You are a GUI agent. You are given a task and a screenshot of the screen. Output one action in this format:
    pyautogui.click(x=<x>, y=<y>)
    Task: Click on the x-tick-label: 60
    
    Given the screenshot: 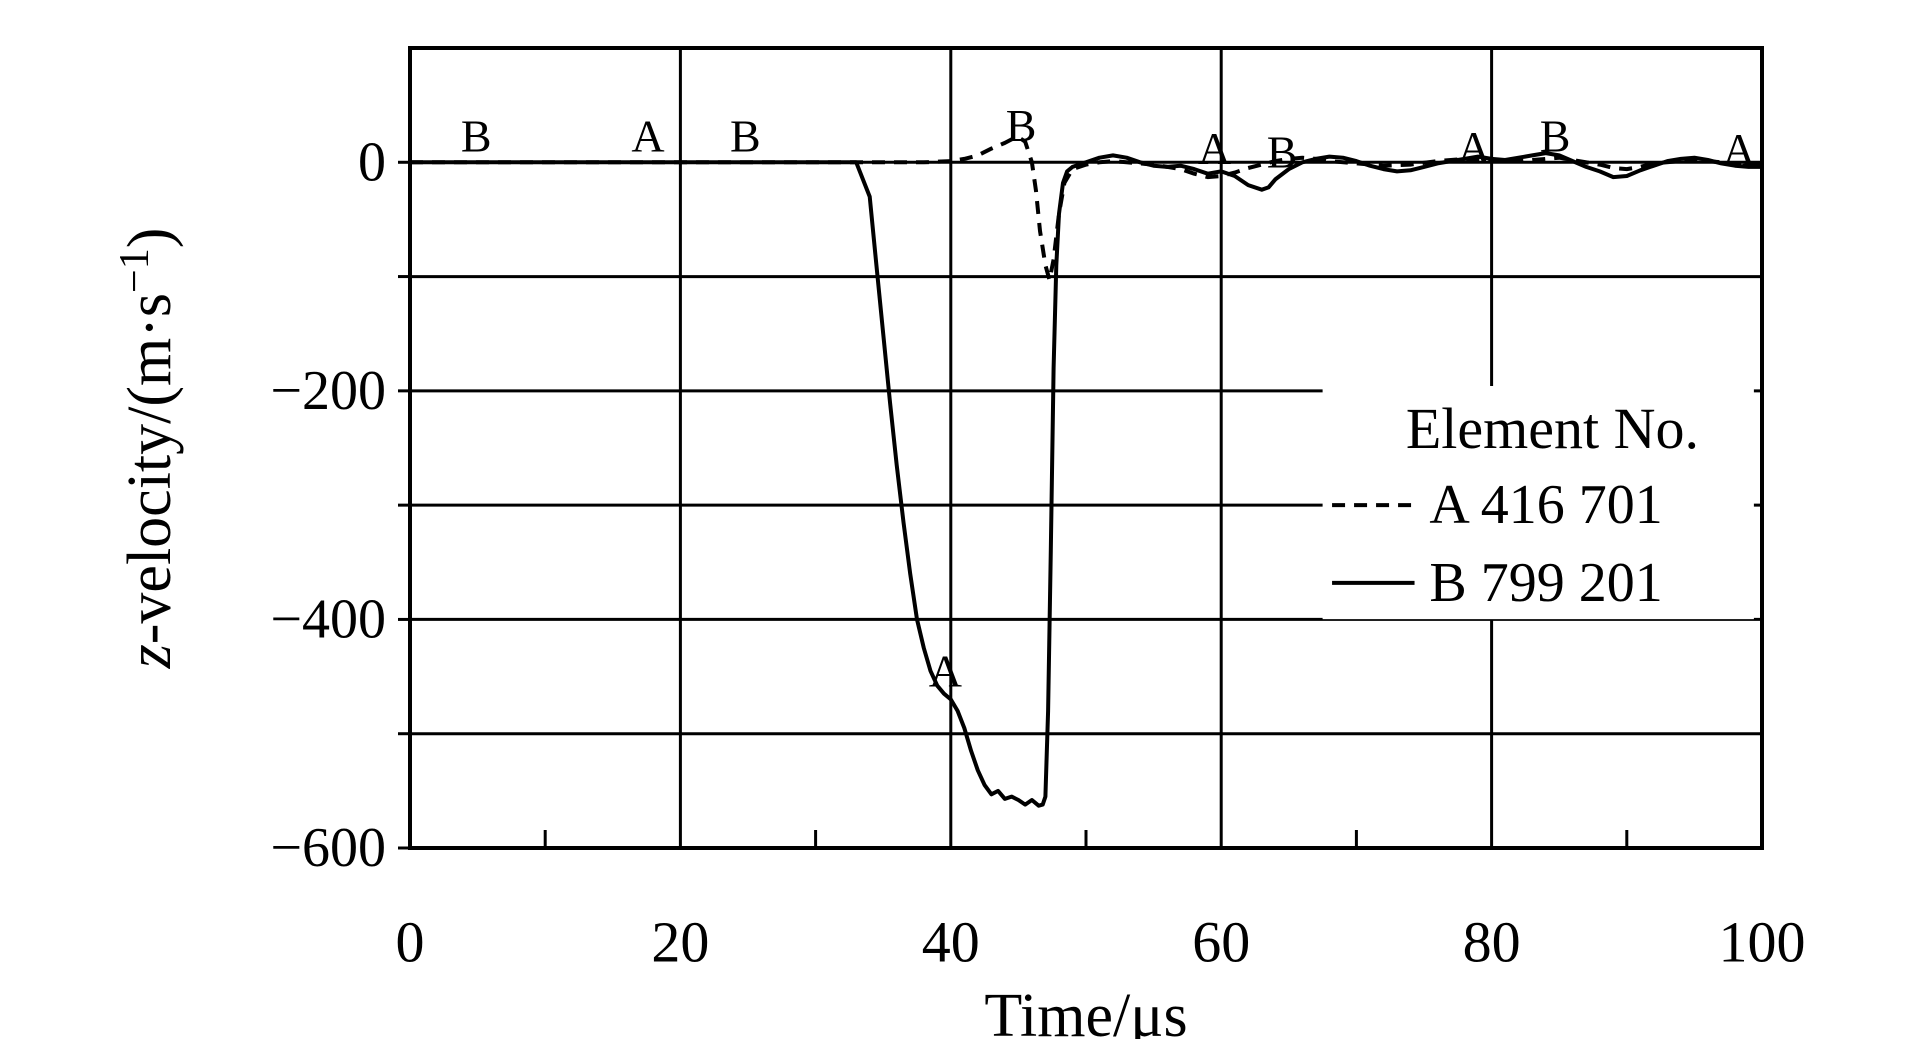 What is the action you would take?
    pyautogui.click(x=1221, y=942)
    